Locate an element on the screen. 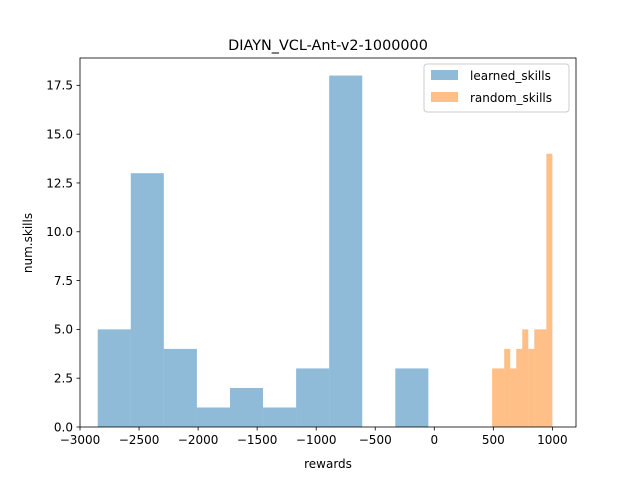 This screenshot has height=484, width=640. x-tick-label: −3000 is located at coordinates (80, 440).